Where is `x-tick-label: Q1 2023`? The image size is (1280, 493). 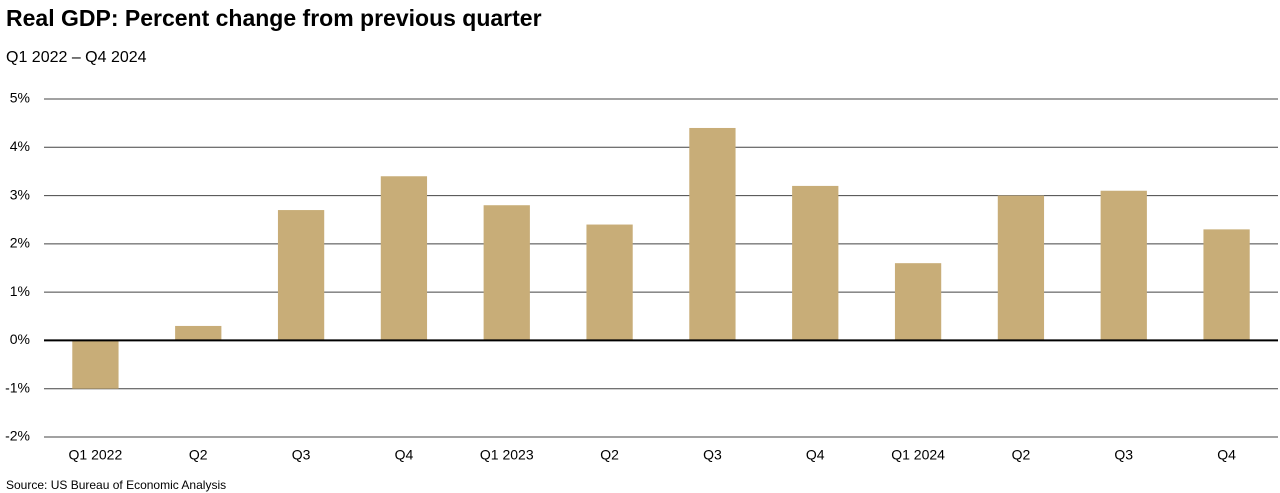
x-tick-label: Q1 2023 is located at coordinates (507, 455).